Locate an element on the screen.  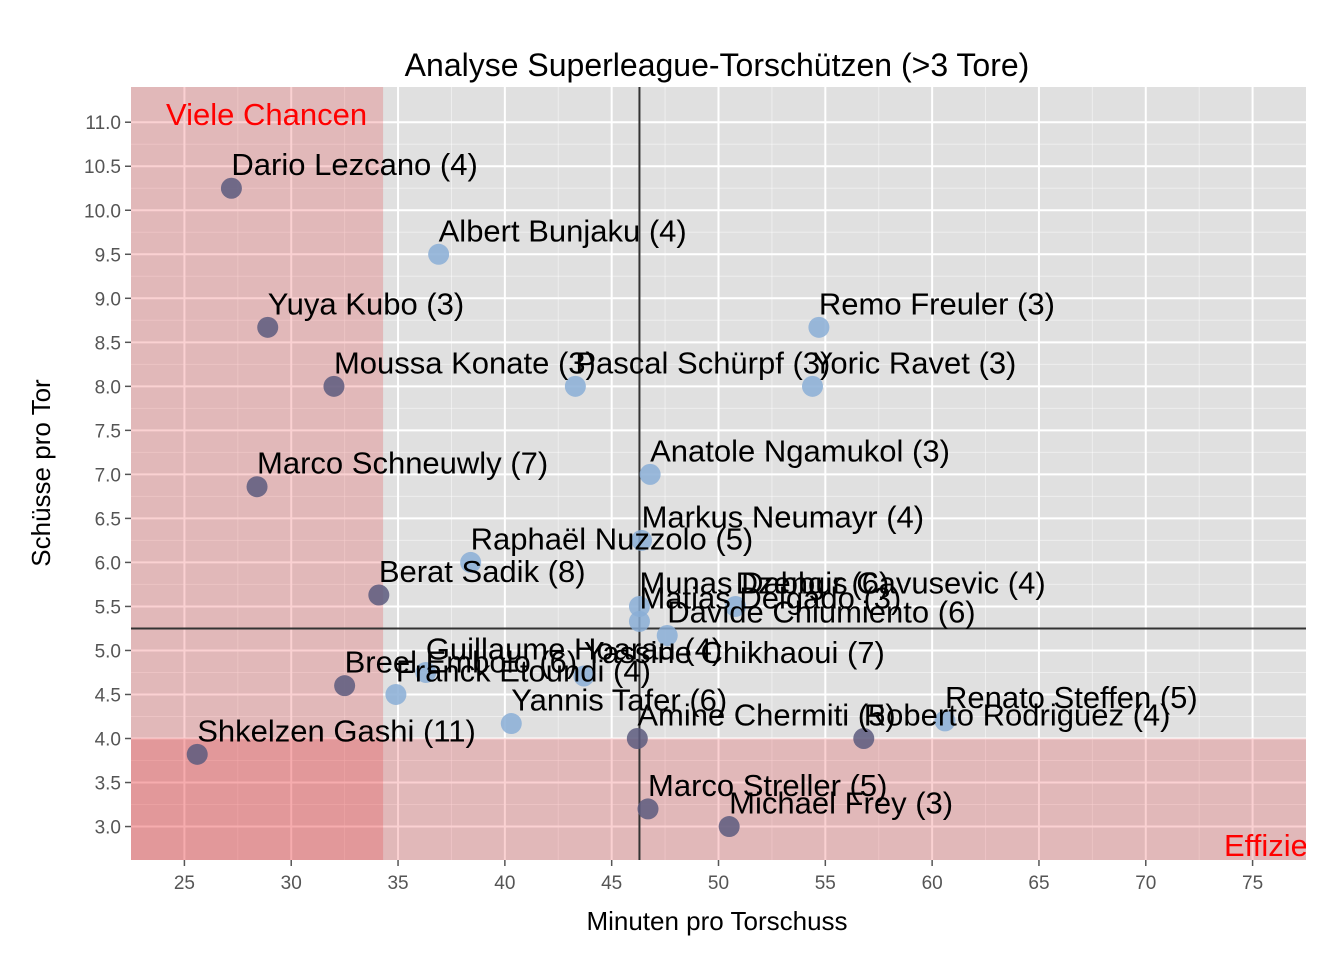
zone-label-viele-chancen: Viele Chancen is located at coordinates (266, 114).